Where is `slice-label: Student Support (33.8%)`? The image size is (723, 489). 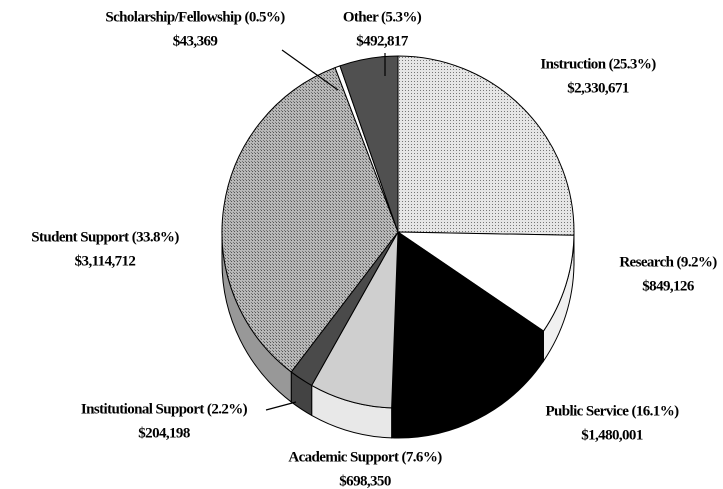
slice-label: Student Support (33.8%) is located at coordinates (105, 237).